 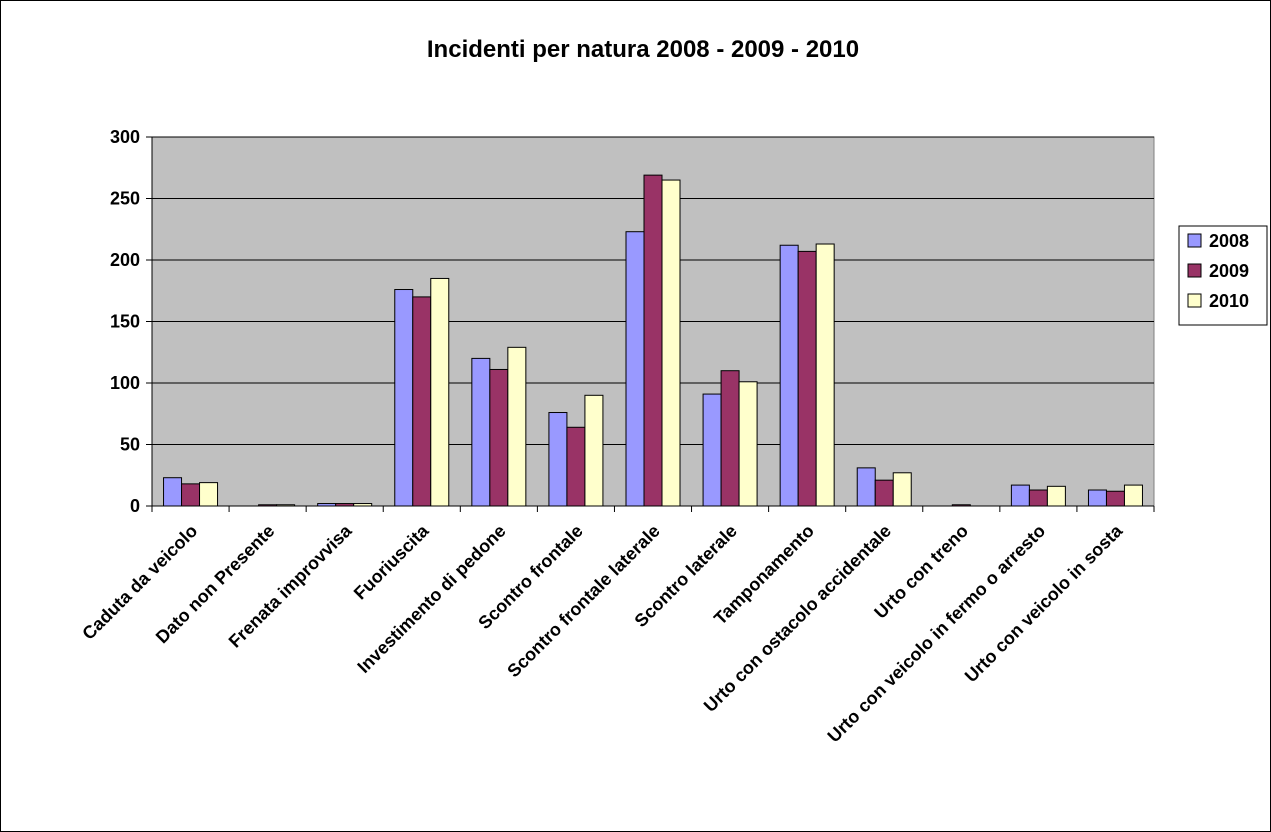 What do you see at coordinates (1194, 300) in the screenshot?
I see `legend-swatch-2010` at bounding box center [1194, 300].